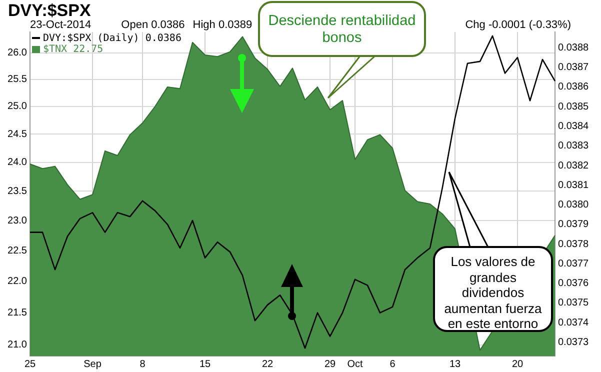  Describe the element at coordinates (574, 126) in the screenshot. I see `y2-tick-label: 0.0384` at that location.